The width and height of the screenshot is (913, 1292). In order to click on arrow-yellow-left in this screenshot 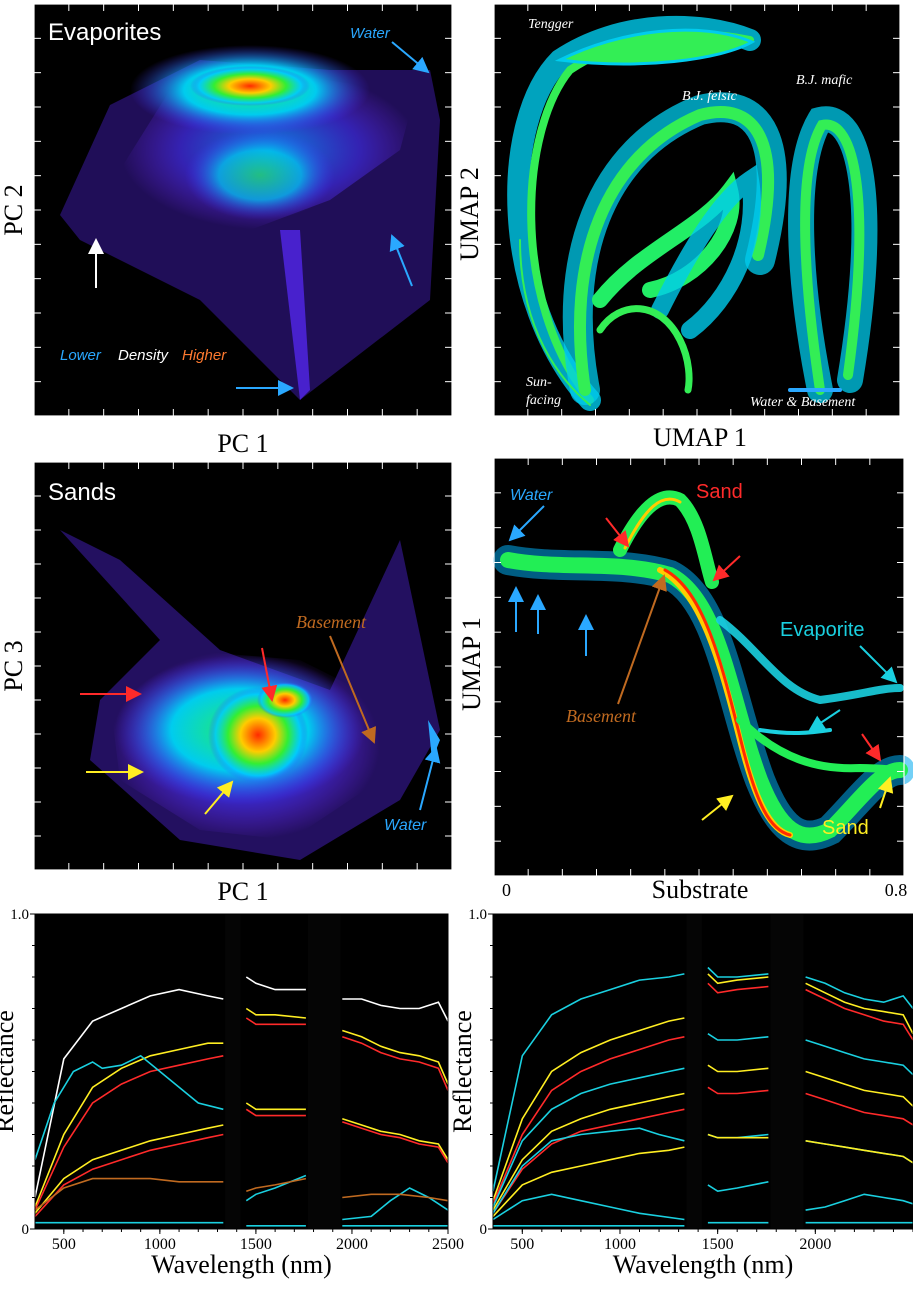, I will do `click(717, 807)`.